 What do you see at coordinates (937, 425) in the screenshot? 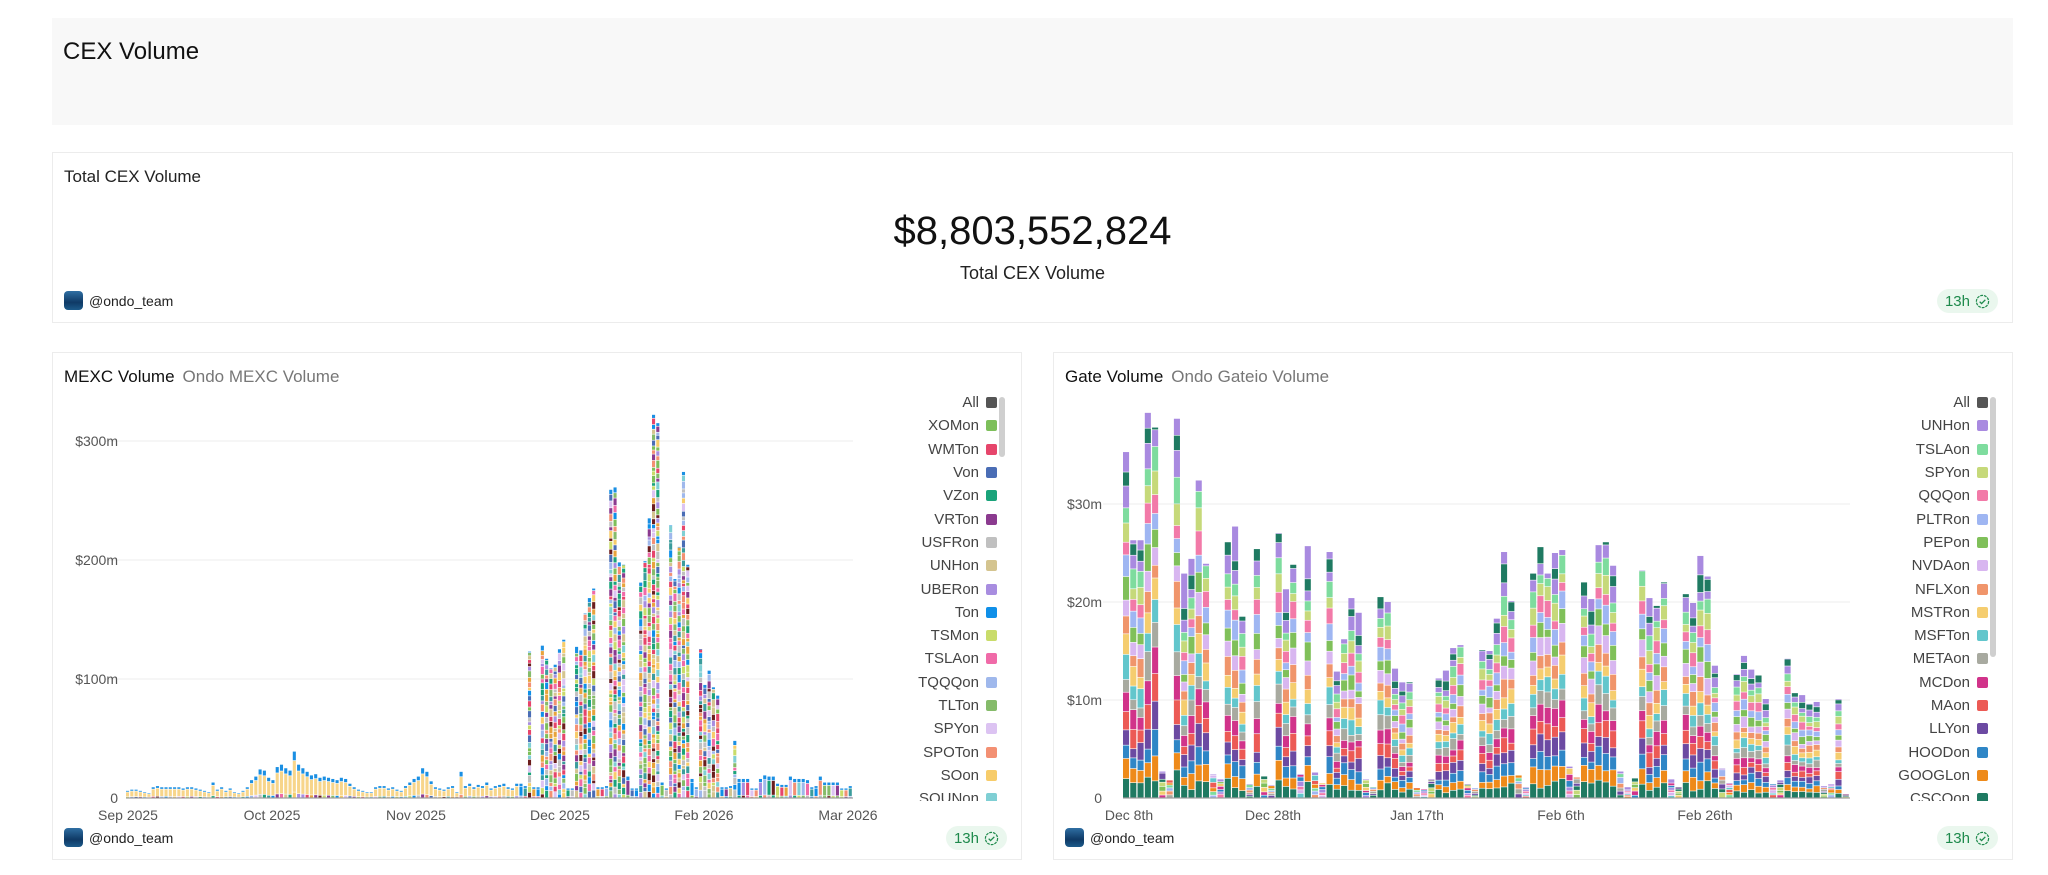
I see `legend-item: XOMon` at bounding box center [937, 425].